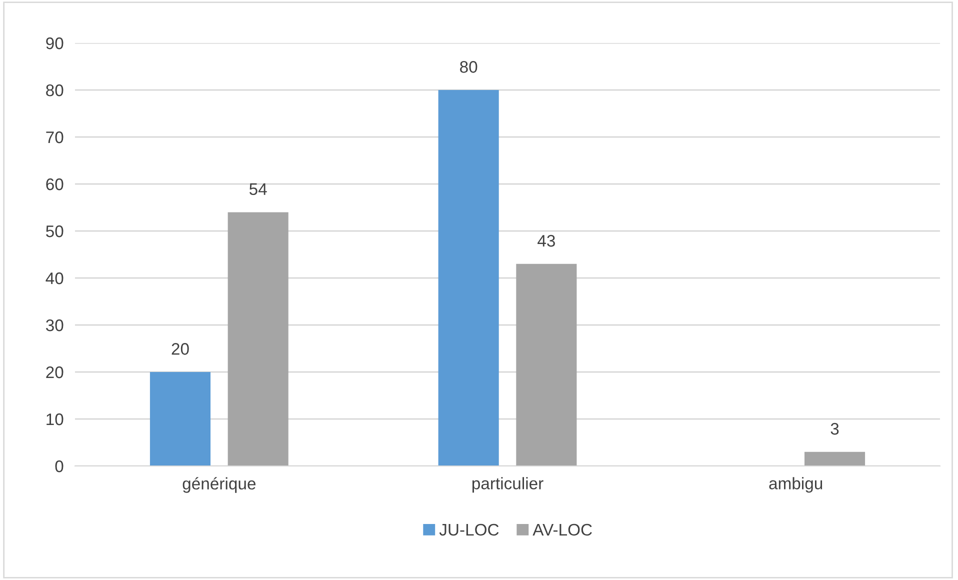 The width and height of the screenshot is (958, 580). I want to click on x-tick-label: particulier, so click(508, 485).